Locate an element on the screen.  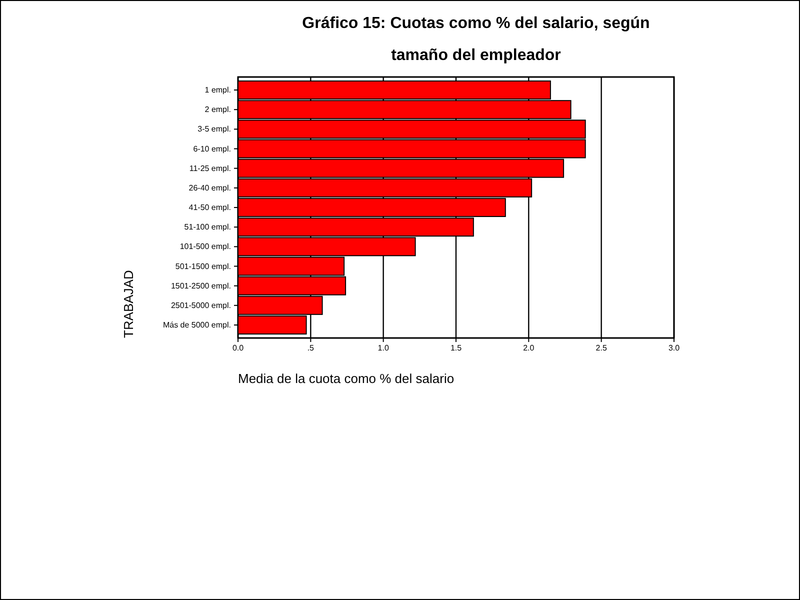
y-tick-label: 2 empl. is located at coordinates (217, 109).